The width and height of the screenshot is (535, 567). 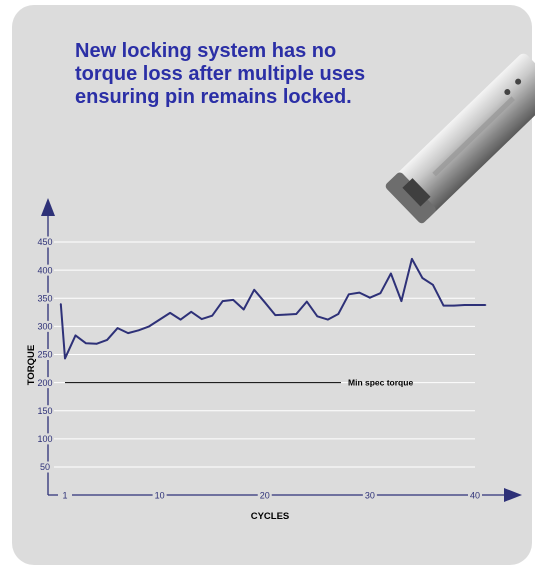 What do you see at coordinates (380, 383) in the screenshot?
I see `min-spec-label: Min spec torque` at bounding box center [380, 383].